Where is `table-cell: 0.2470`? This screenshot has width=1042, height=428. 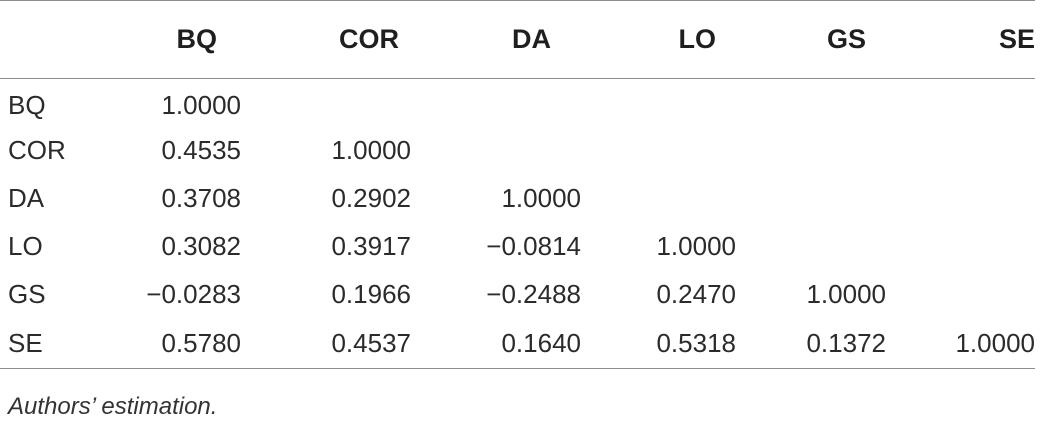
table-cell: 0.2470 is located at coordinates (696, 294).